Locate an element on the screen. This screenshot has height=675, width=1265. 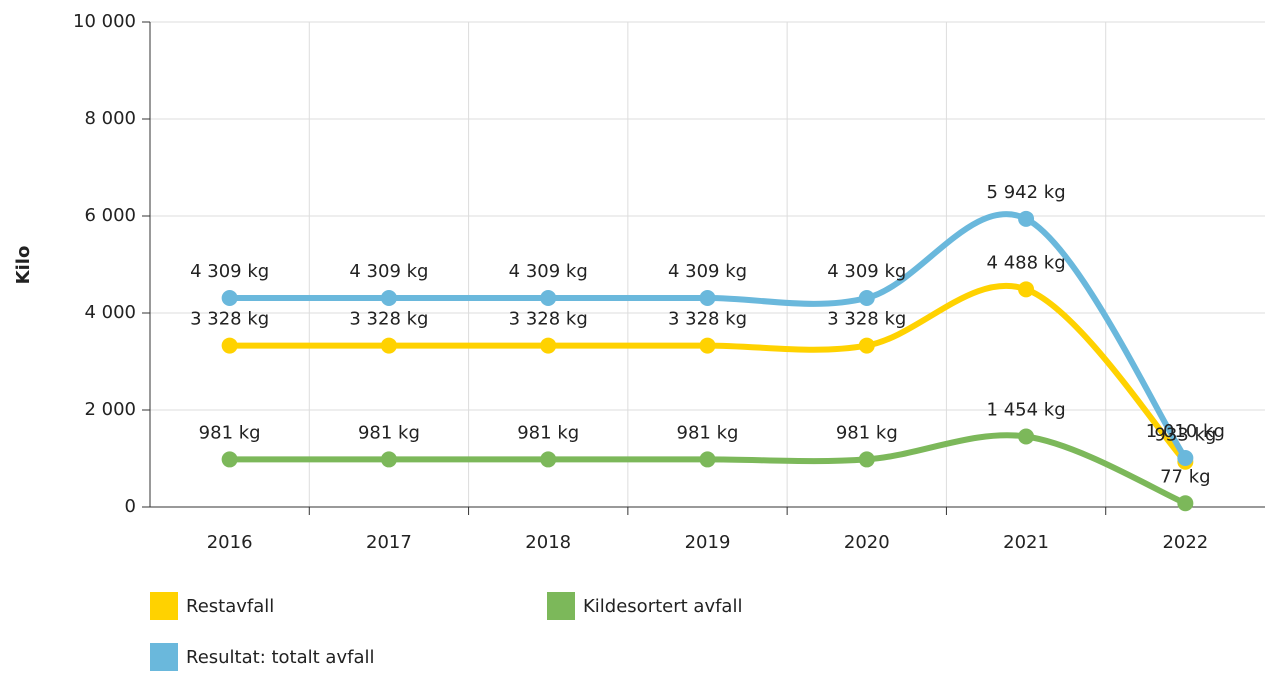
data-label: 4 488 kg is located at coordinates (1026, 262).